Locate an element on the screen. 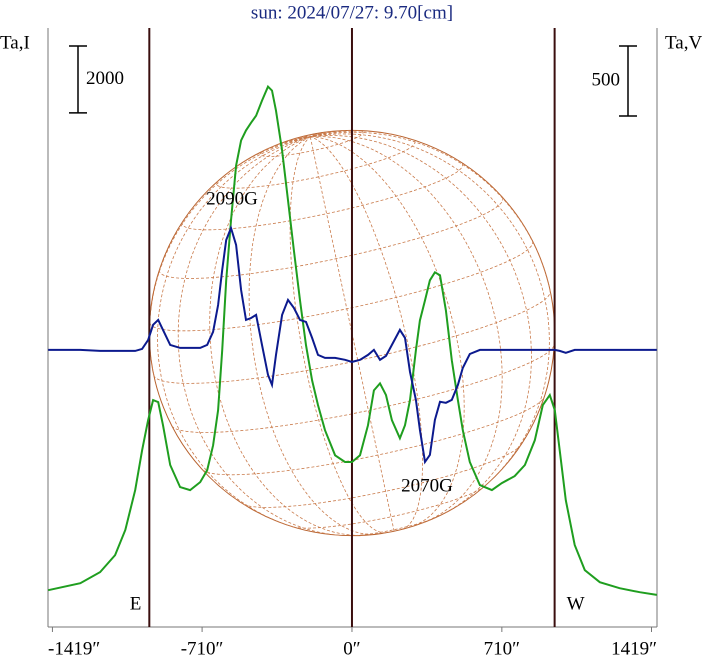 The height and width of the screenshot is (662, 708). x-tick-label: 0″ is located at coordinates (351, 648).